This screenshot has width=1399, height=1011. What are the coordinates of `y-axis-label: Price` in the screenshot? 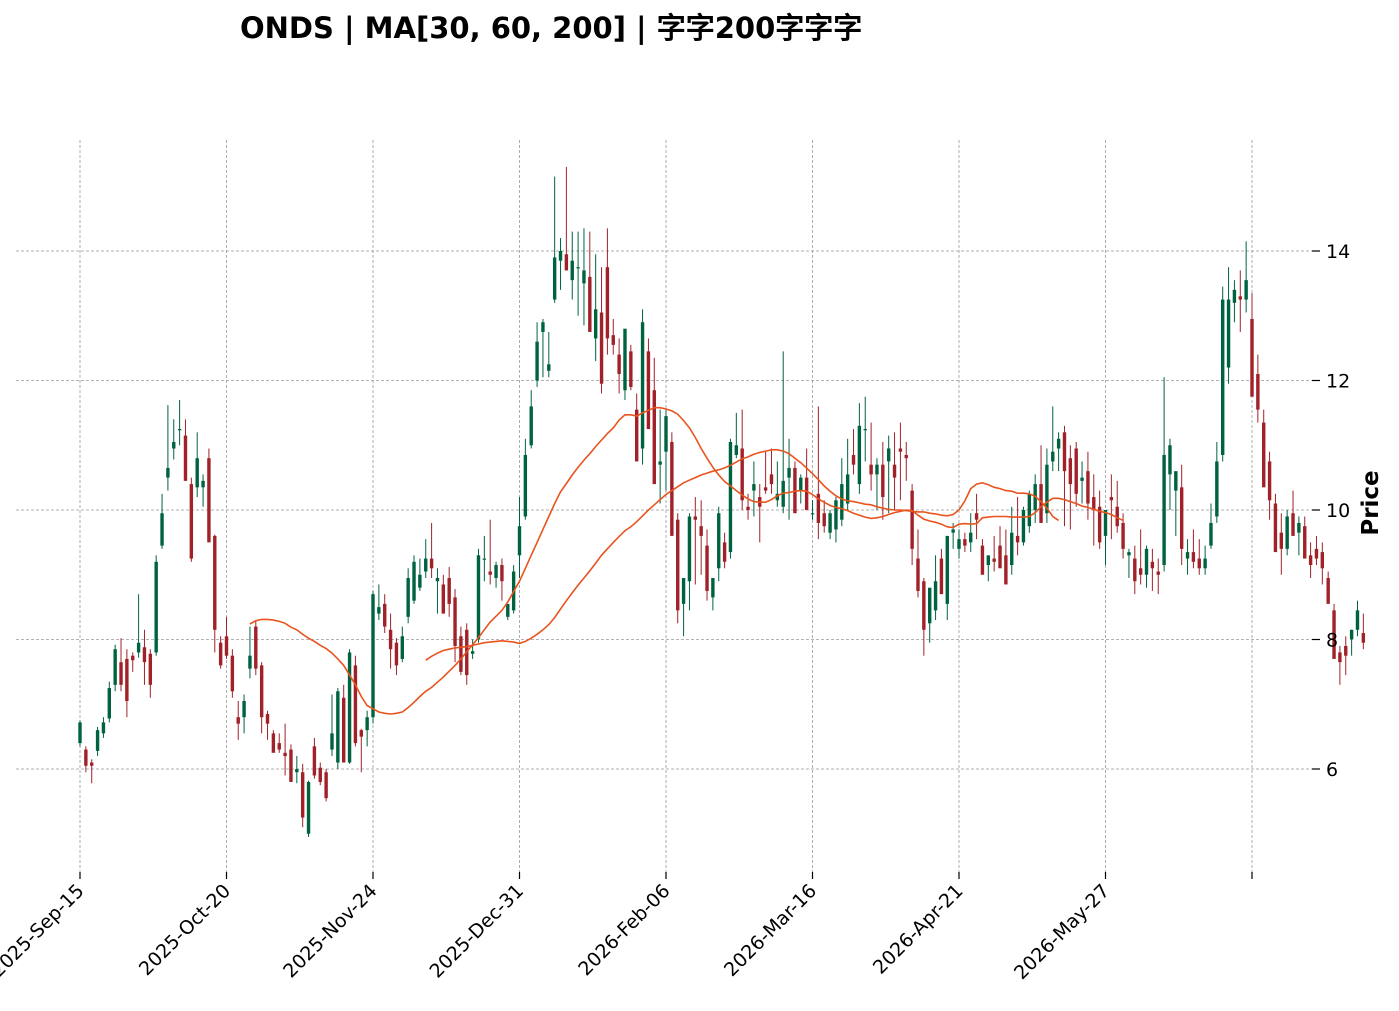 It's located at (1371, 502).